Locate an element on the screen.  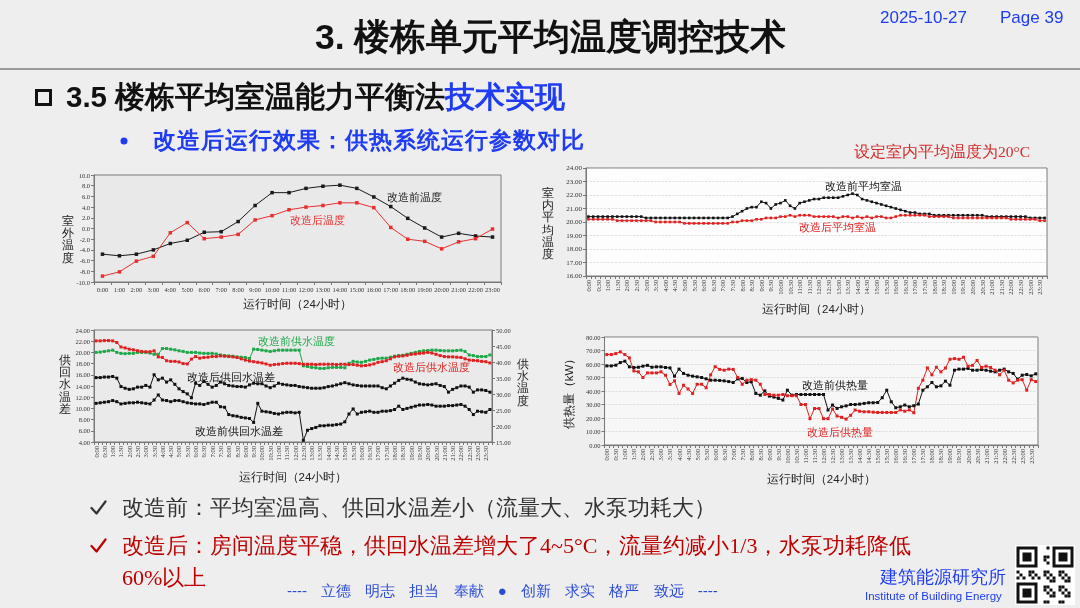
text: 设定室内平均温度为20°C is located at coordinates (942, 151).